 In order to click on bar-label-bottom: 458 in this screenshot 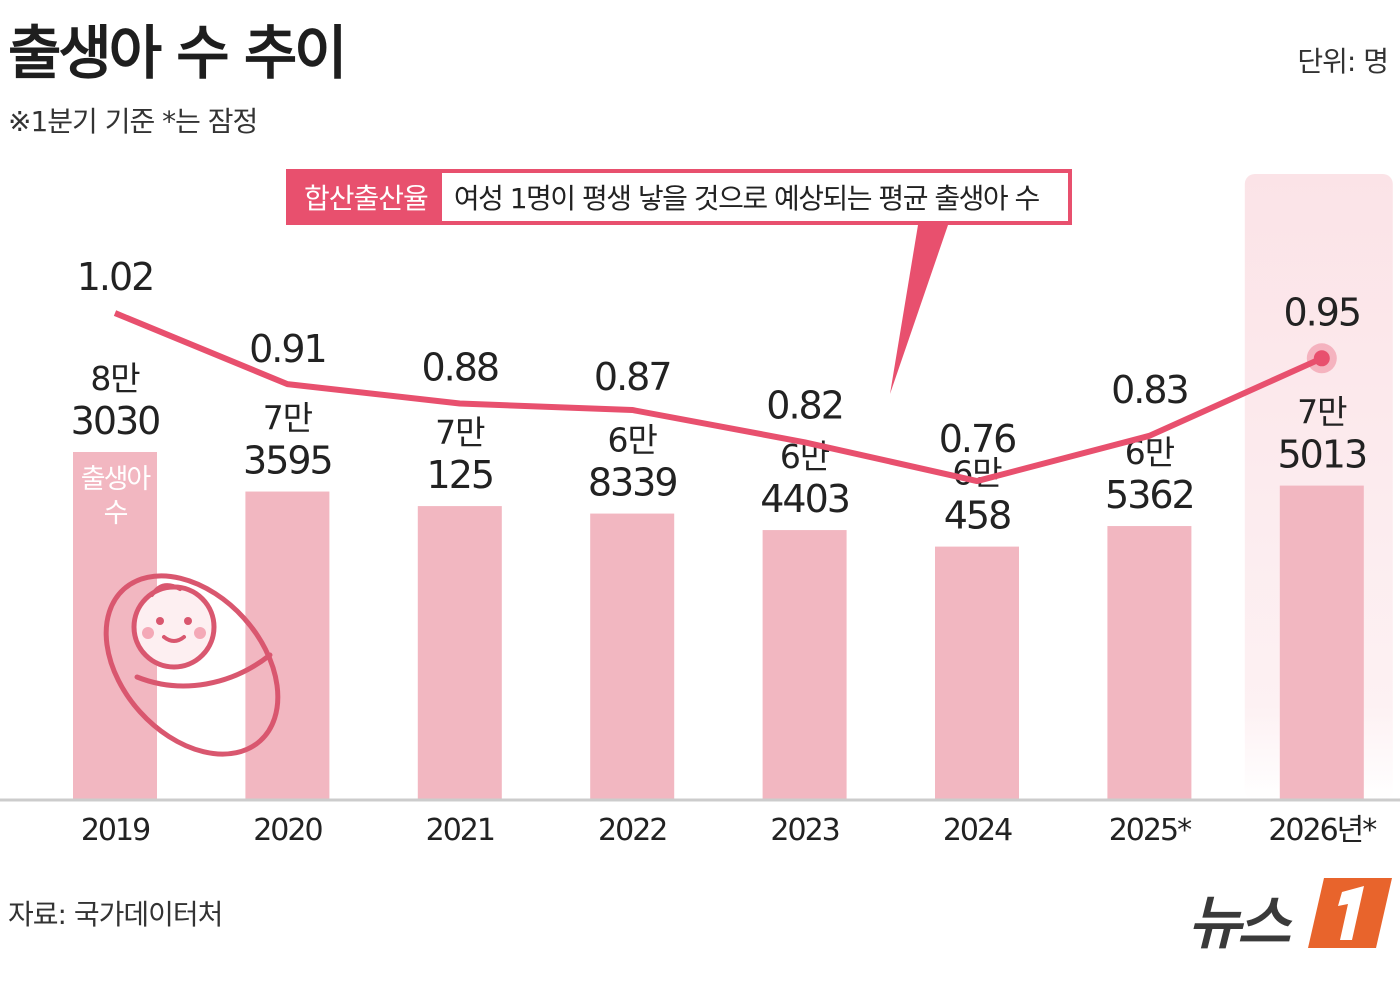, I will do `click(977, 516)`.